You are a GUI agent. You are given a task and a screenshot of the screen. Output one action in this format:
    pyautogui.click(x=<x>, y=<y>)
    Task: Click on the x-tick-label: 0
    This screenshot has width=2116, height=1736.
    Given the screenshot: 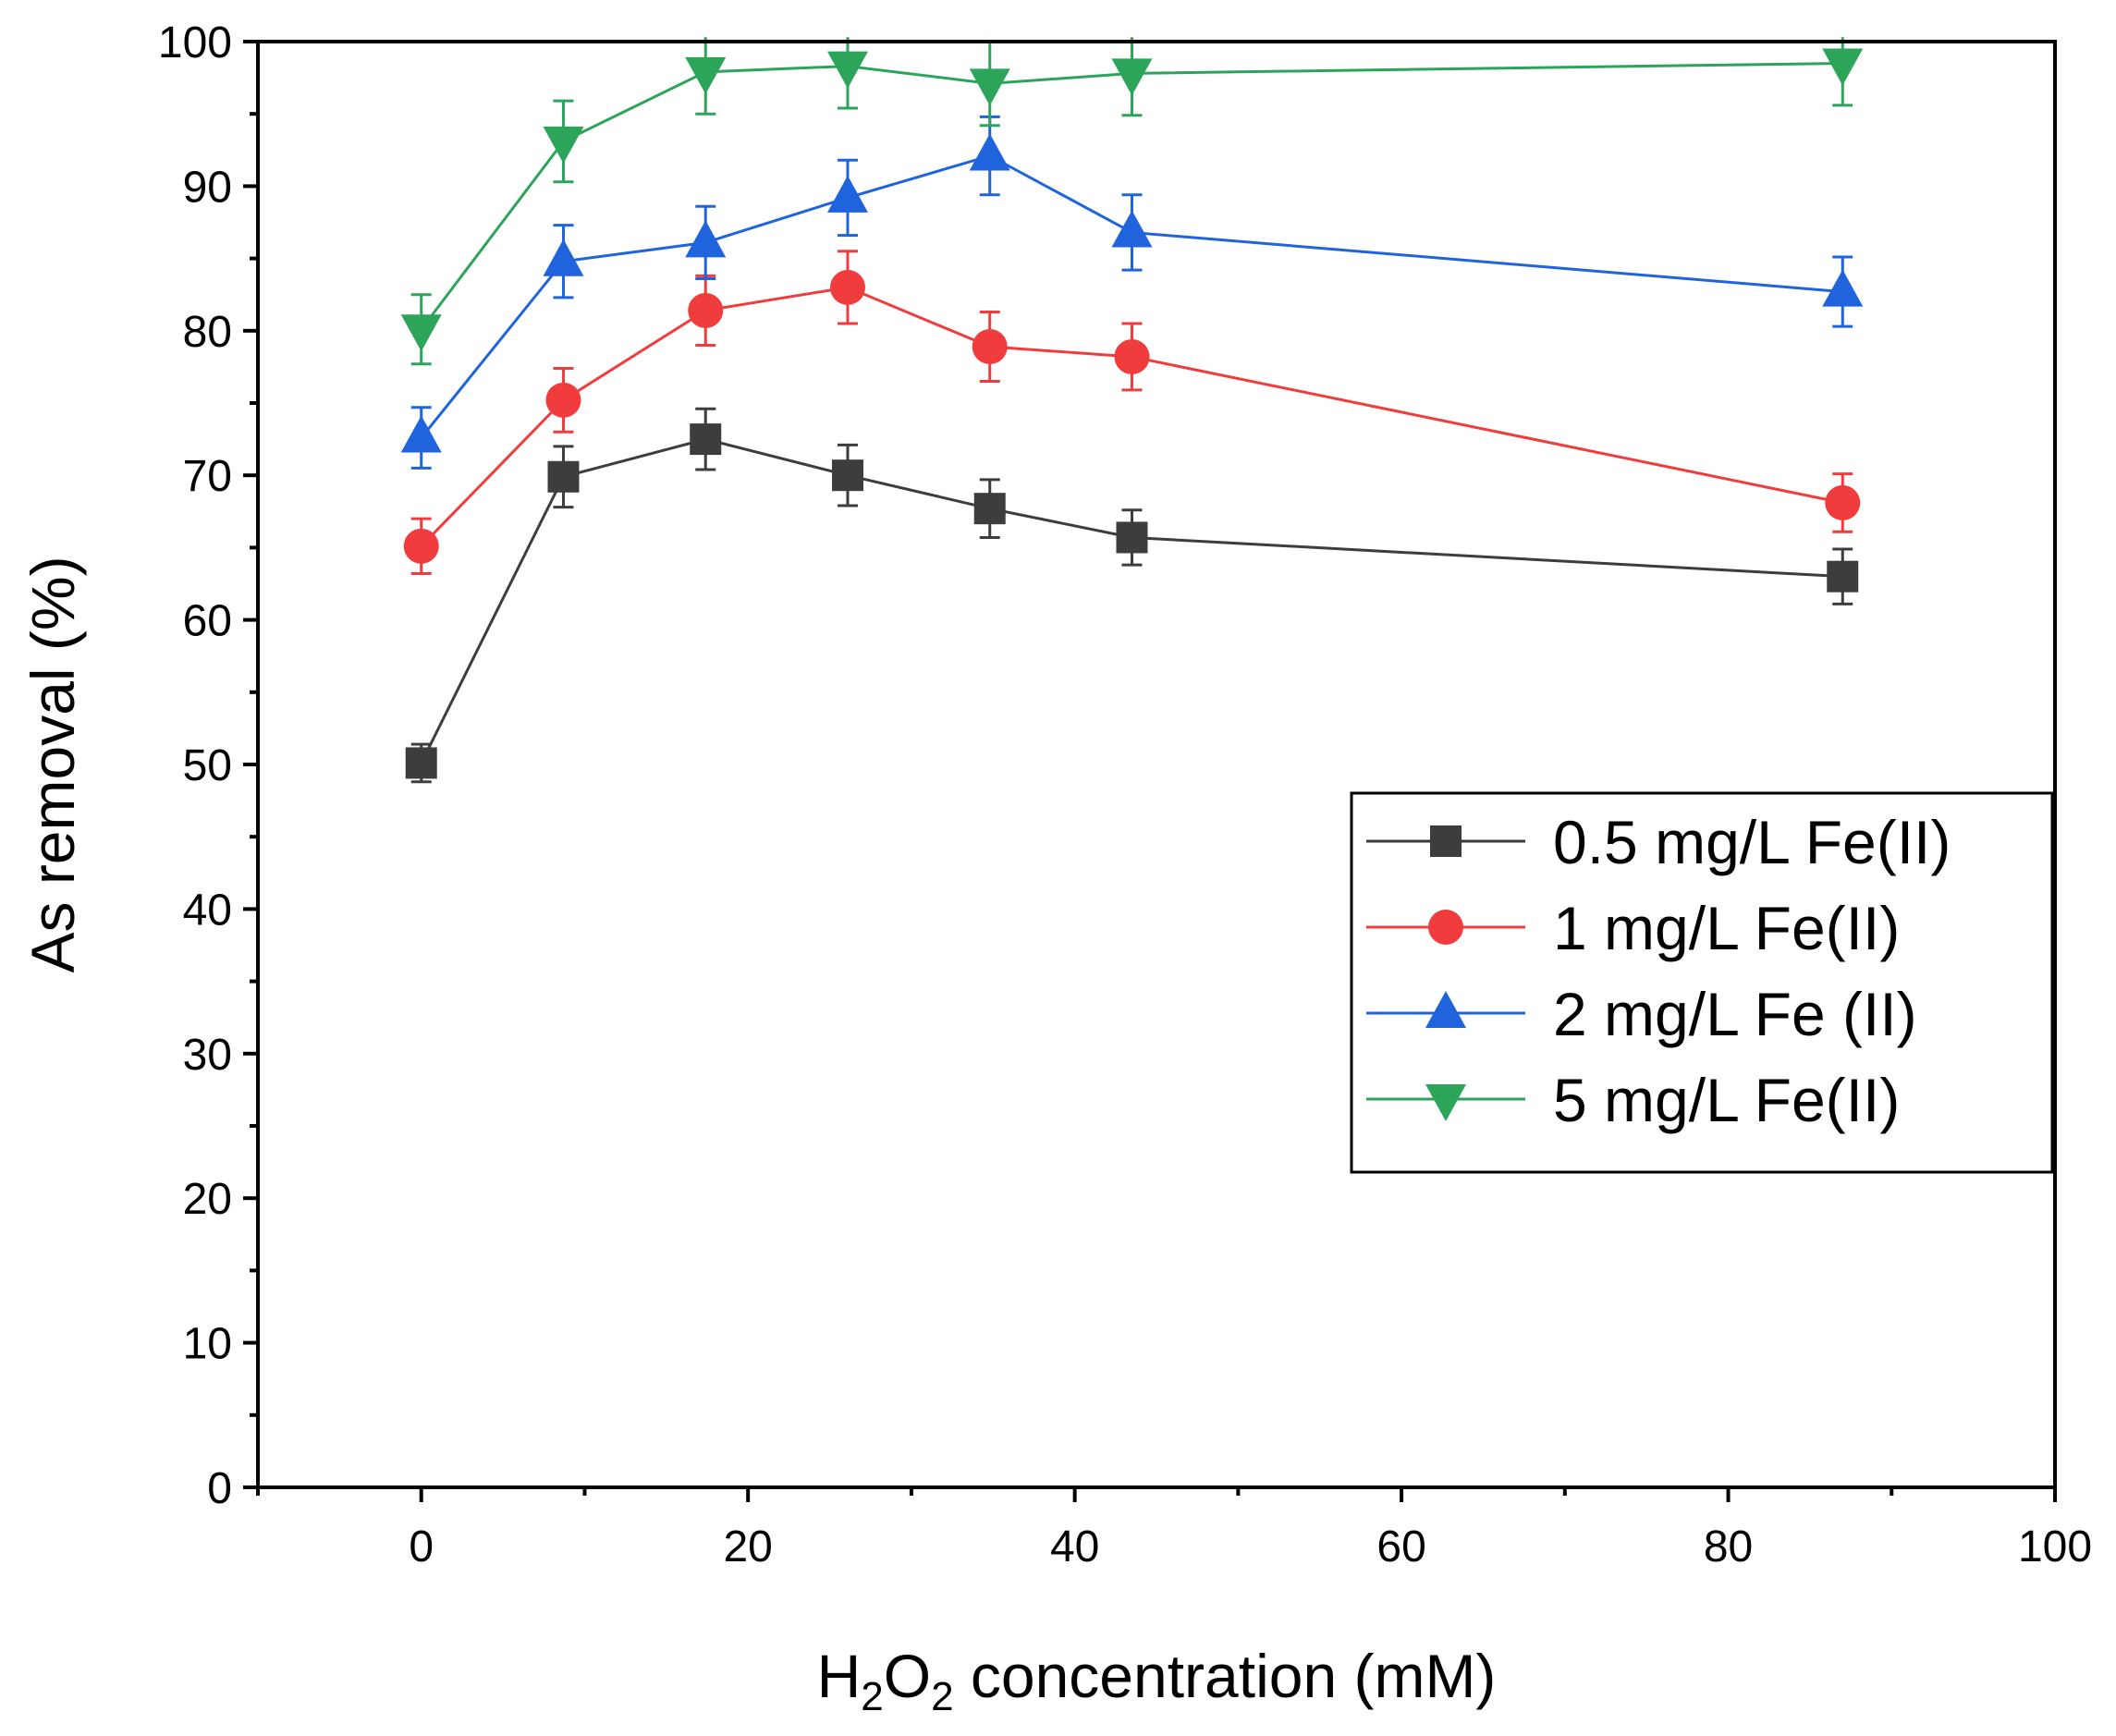 What is the action you would take?
    pyautogui.click(x=421, y=1546)
    